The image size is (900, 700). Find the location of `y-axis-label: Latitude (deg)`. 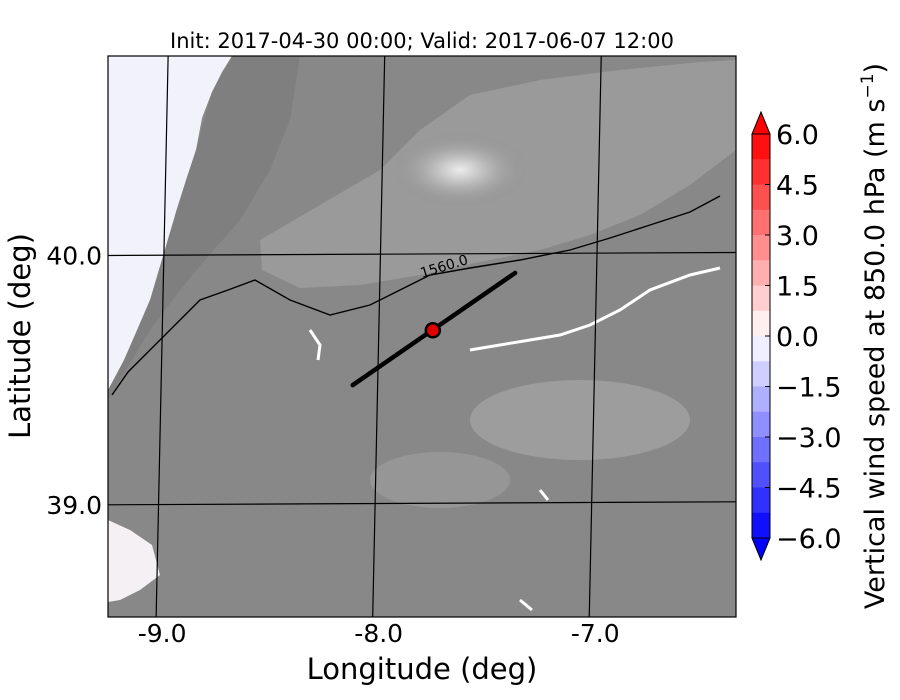

y-axis-label: Latitude (deg) is located at coordinates (20, 336).